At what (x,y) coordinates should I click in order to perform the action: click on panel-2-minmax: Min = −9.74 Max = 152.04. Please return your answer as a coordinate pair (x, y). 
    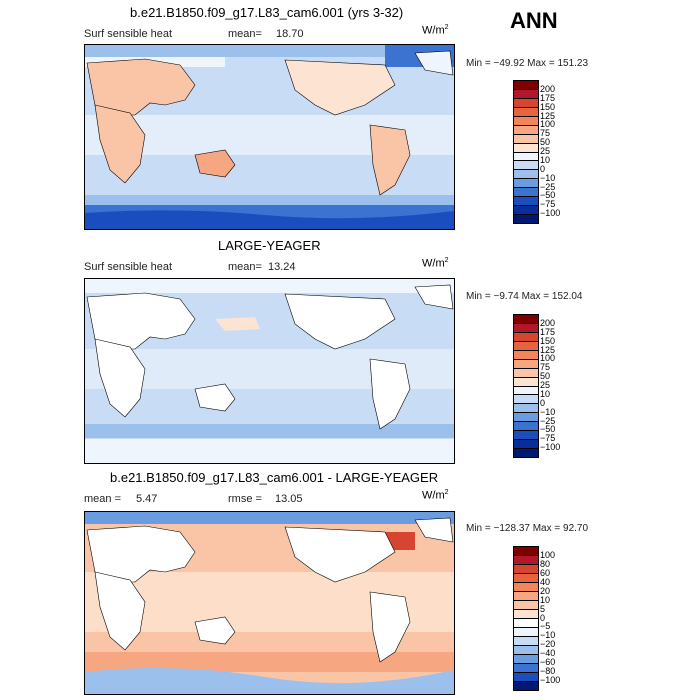
    Looking at the image, I should click on (524, 296).